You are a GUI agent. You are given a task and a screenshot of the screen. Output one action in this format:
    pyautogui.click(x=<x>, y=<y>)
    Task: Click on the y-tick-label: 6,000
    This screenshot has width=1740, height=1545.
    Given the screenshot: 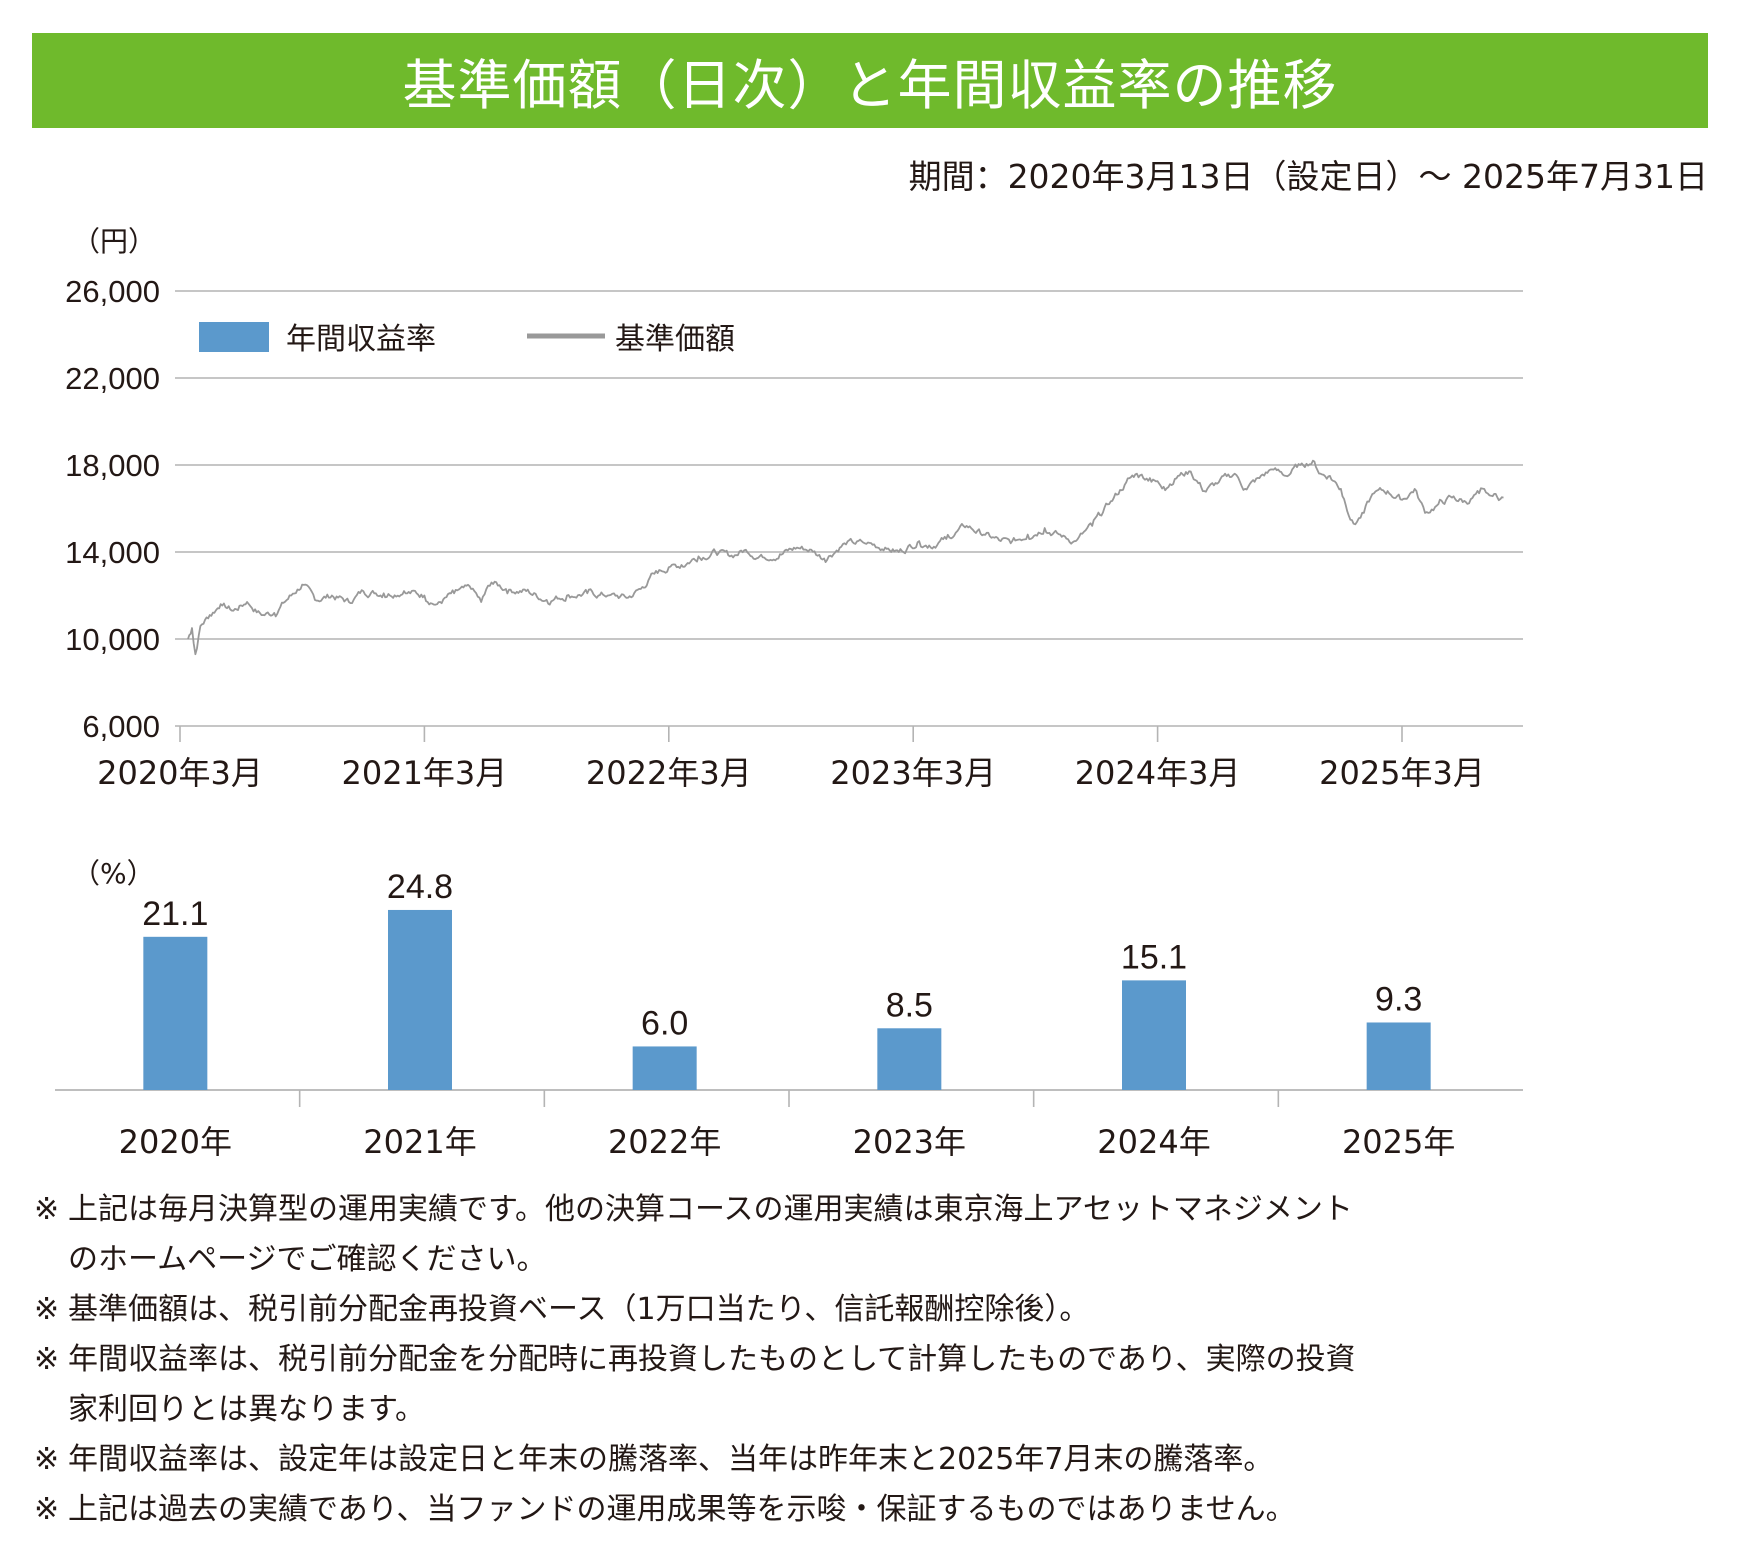 What is the action you would take?
    pyautogui.click(x=121, y=726)
    